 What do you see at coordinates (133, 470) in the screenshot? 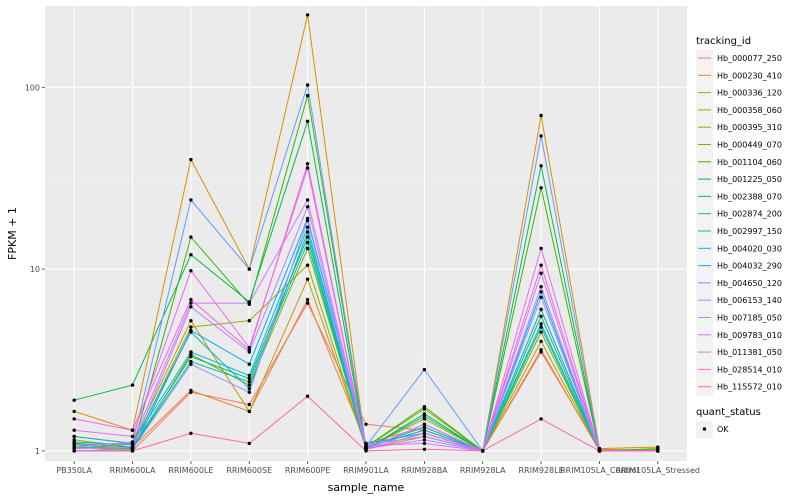
I see `x-tick-label: RRIM600LA` at bounding box center [133, 470].